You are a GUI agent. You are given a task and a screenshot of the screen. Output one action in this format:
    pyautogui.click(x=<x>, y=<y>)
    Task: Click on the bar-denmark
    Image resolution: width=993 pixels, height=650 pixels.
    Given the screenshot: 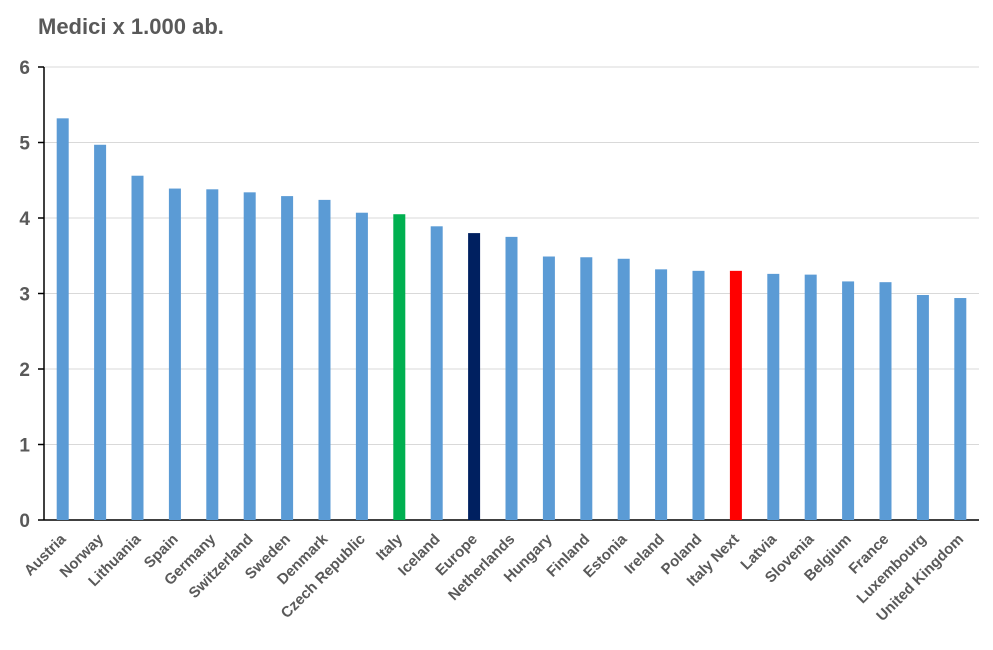 What is the action you would take?
    pyautogui.click(x=324, y=359)
    